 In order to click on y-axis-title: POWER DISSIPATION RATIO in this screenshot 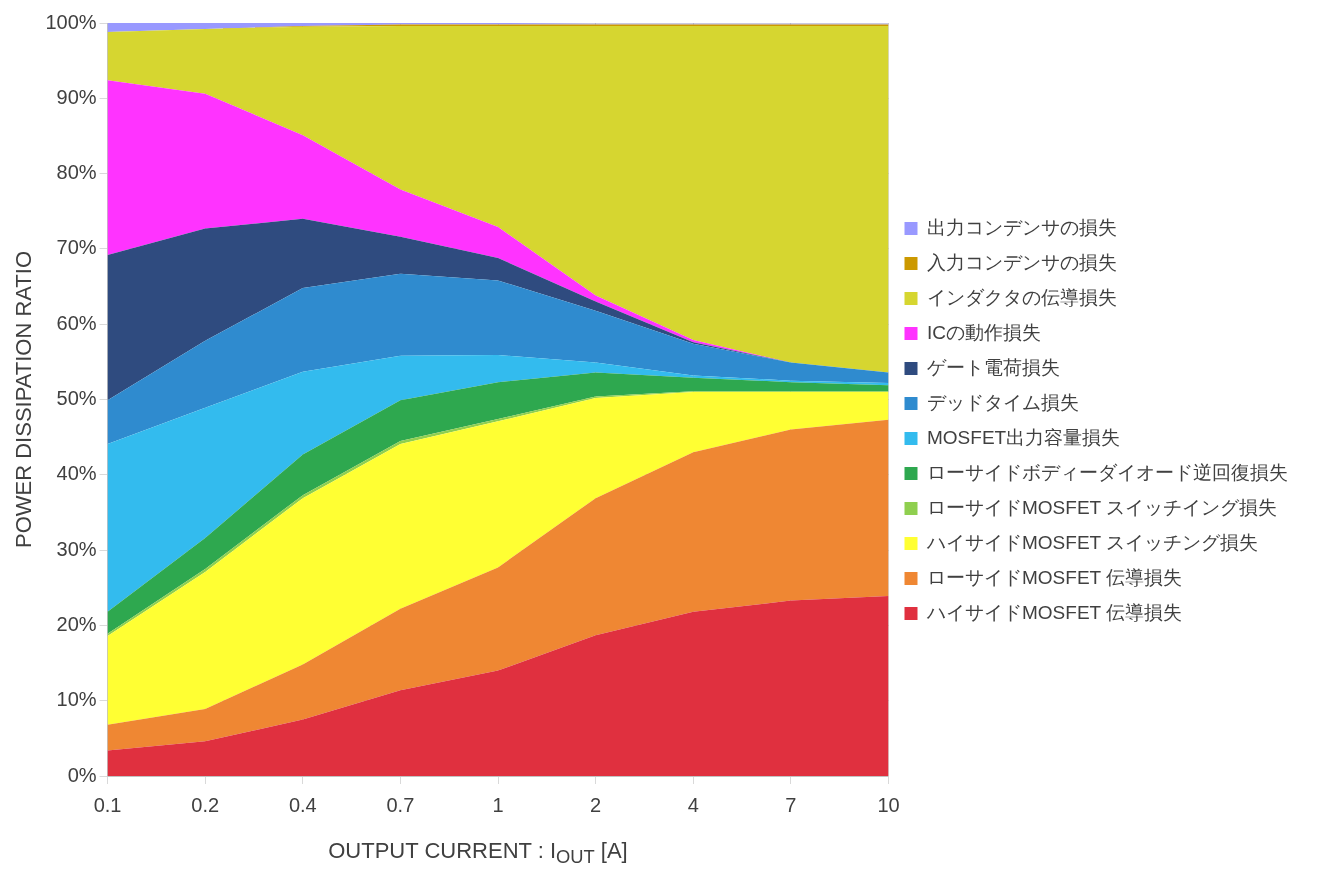, I will do `click(24, 399)`.